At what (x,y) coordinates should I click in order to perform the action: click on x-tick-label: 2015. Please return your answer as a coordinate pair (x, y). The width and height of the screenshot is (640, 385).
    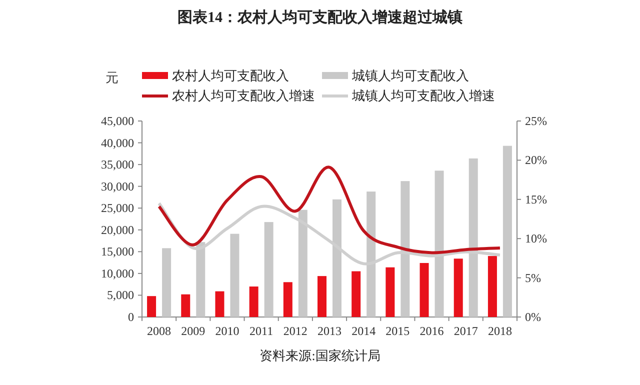
    Looking at the image, I should click on (398, 331).